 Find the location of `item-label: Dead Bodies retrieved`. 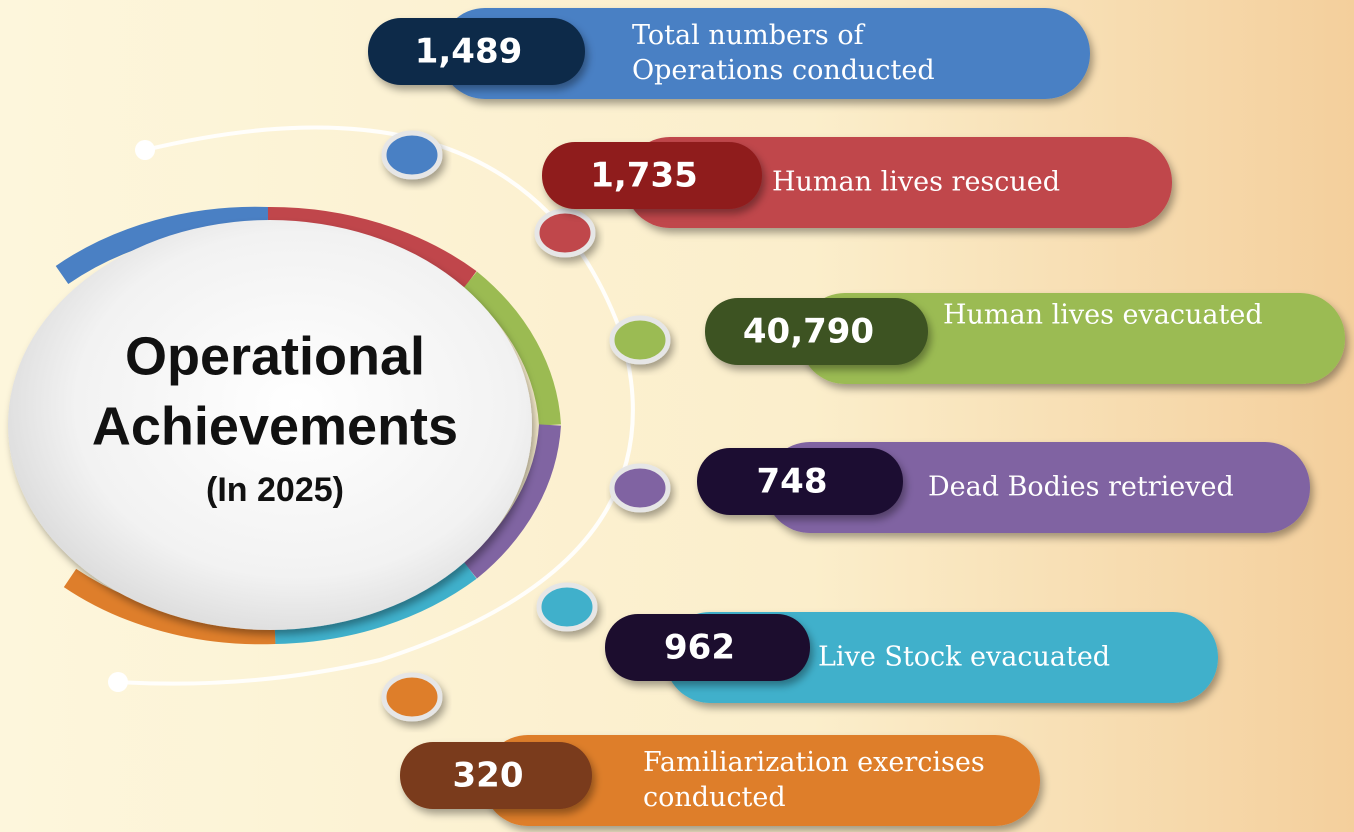

item-label: Dead Bodies retrieved is located at coordinates (1081, 487).